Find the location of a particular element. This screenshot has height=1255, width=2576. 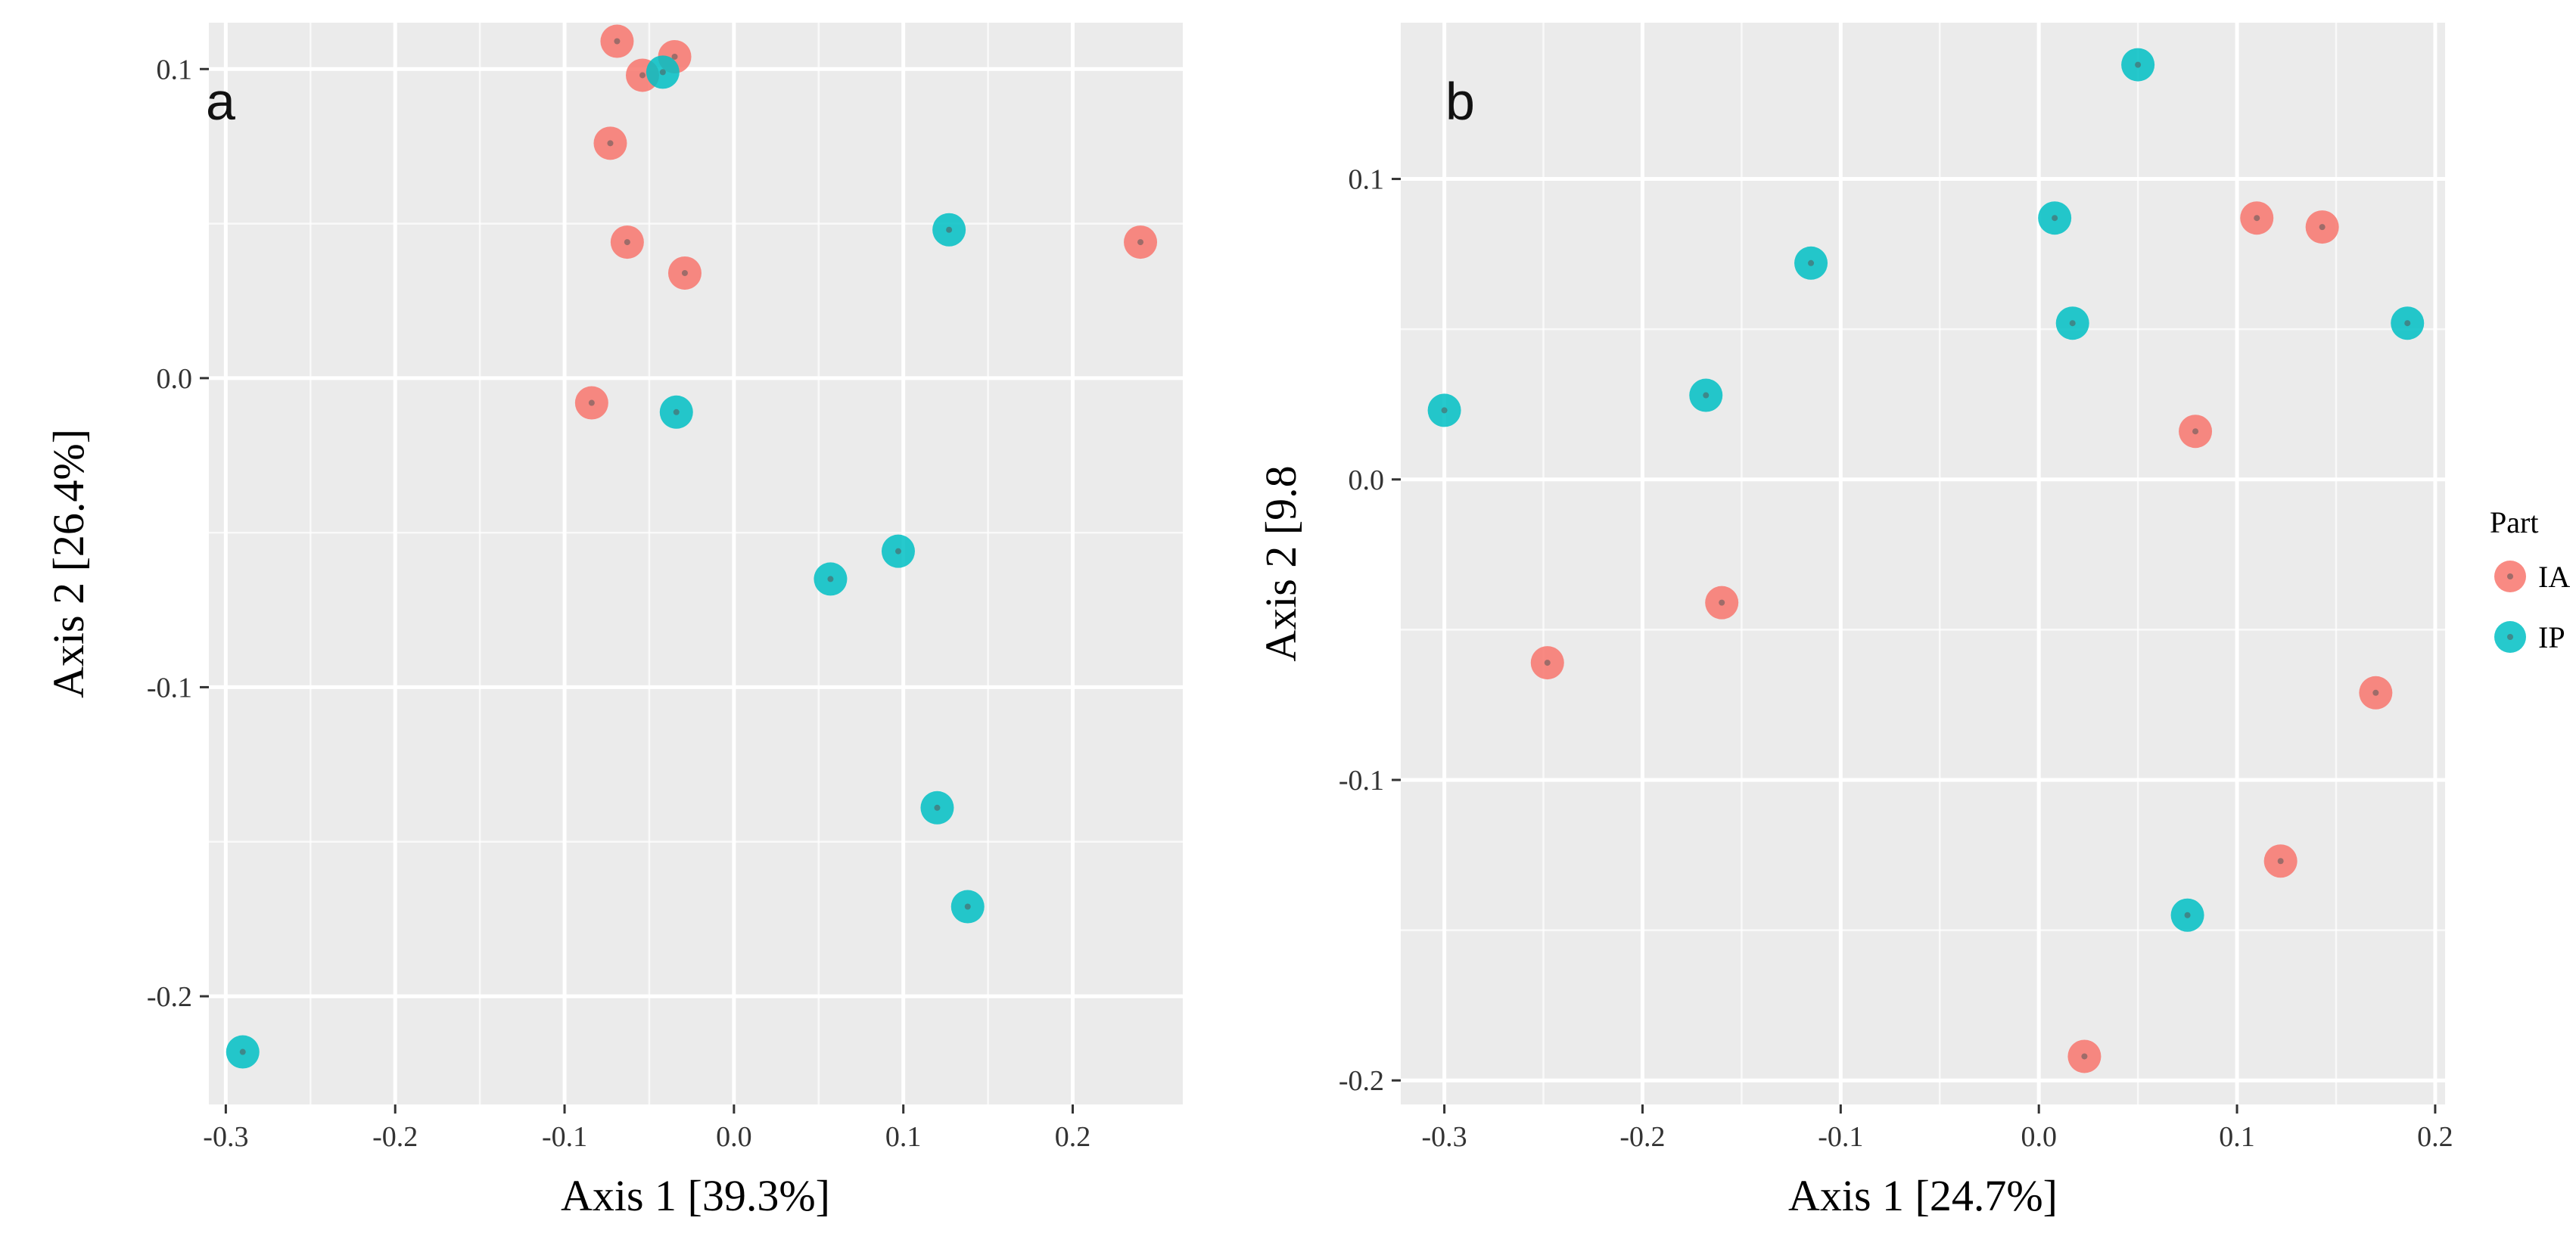

legend-item-ia: IA is located at coordinates (2532, 577).